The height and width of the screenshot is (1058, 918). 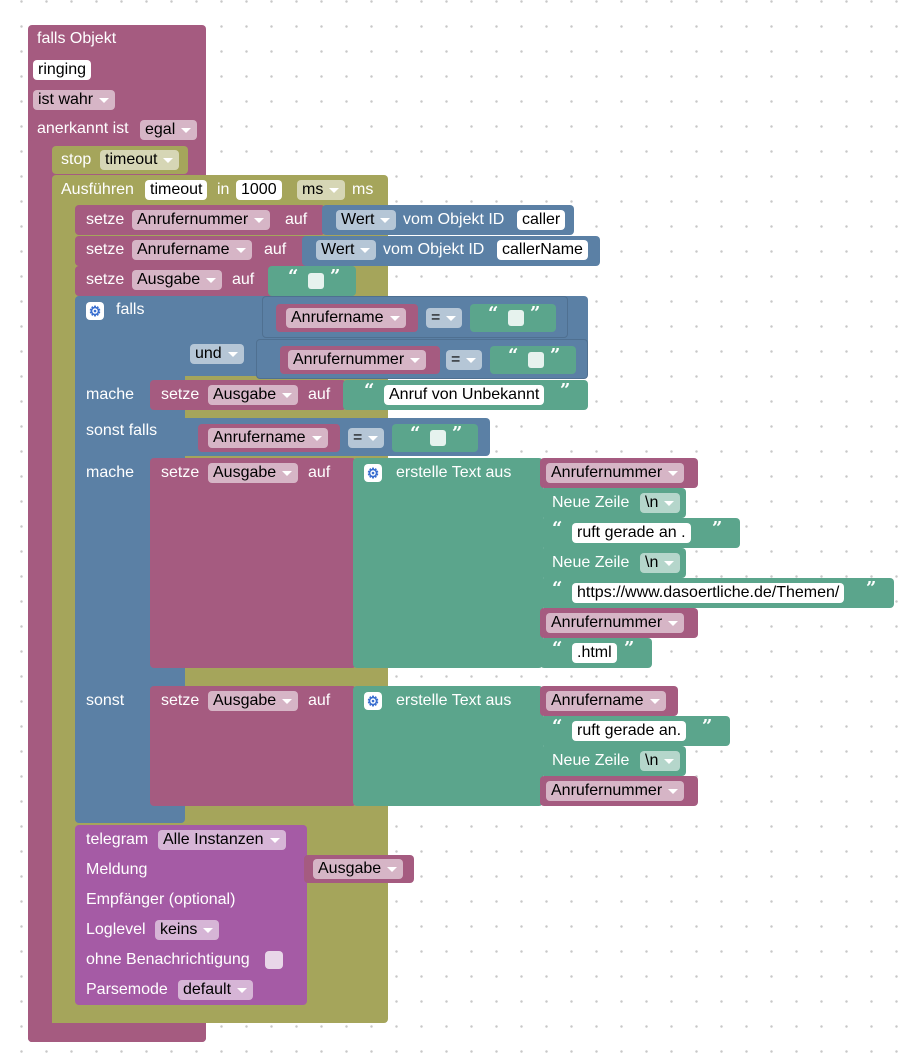 I want to click on ack-label: anerkannt ist, so click(x=83, y=128).